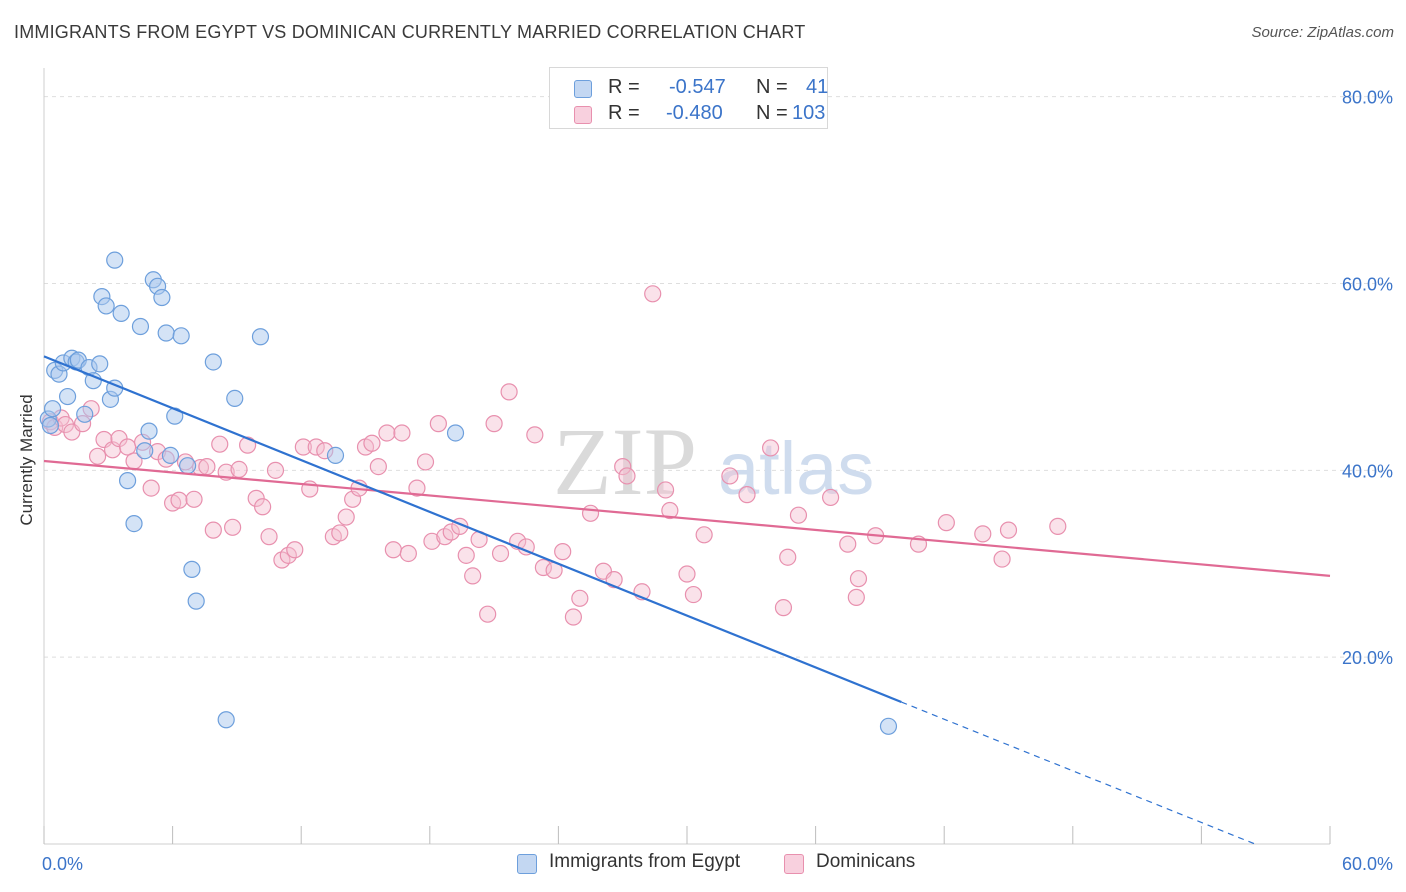 The image size is (1406, 892). What do you see at coordinates (62, 864) in the screenshot?
I see `x-tick-label: 0.0%` at bounding box center [62, 864].